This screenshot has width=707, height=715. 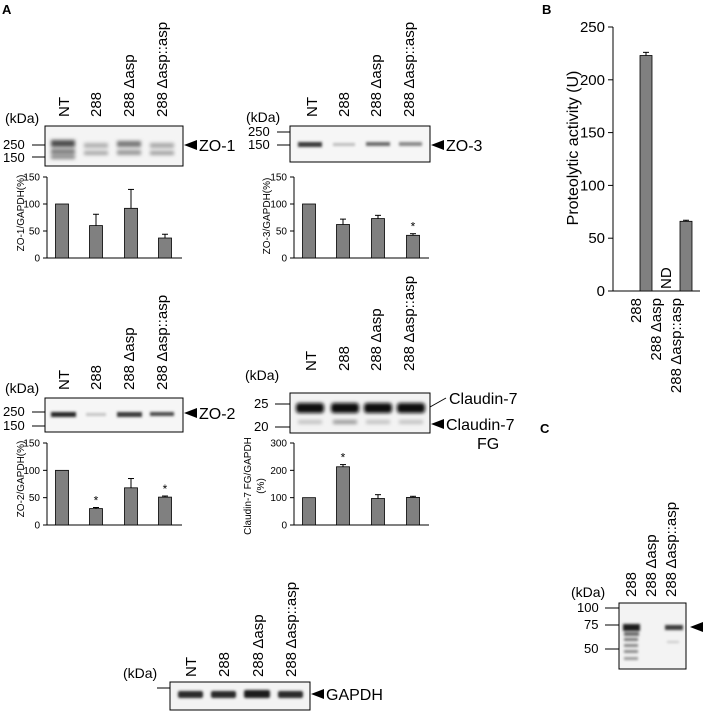 What do you see at coordinates (114, 146) in the screenshot?
I see `zo1-blot` at bounding box center [114, 146].